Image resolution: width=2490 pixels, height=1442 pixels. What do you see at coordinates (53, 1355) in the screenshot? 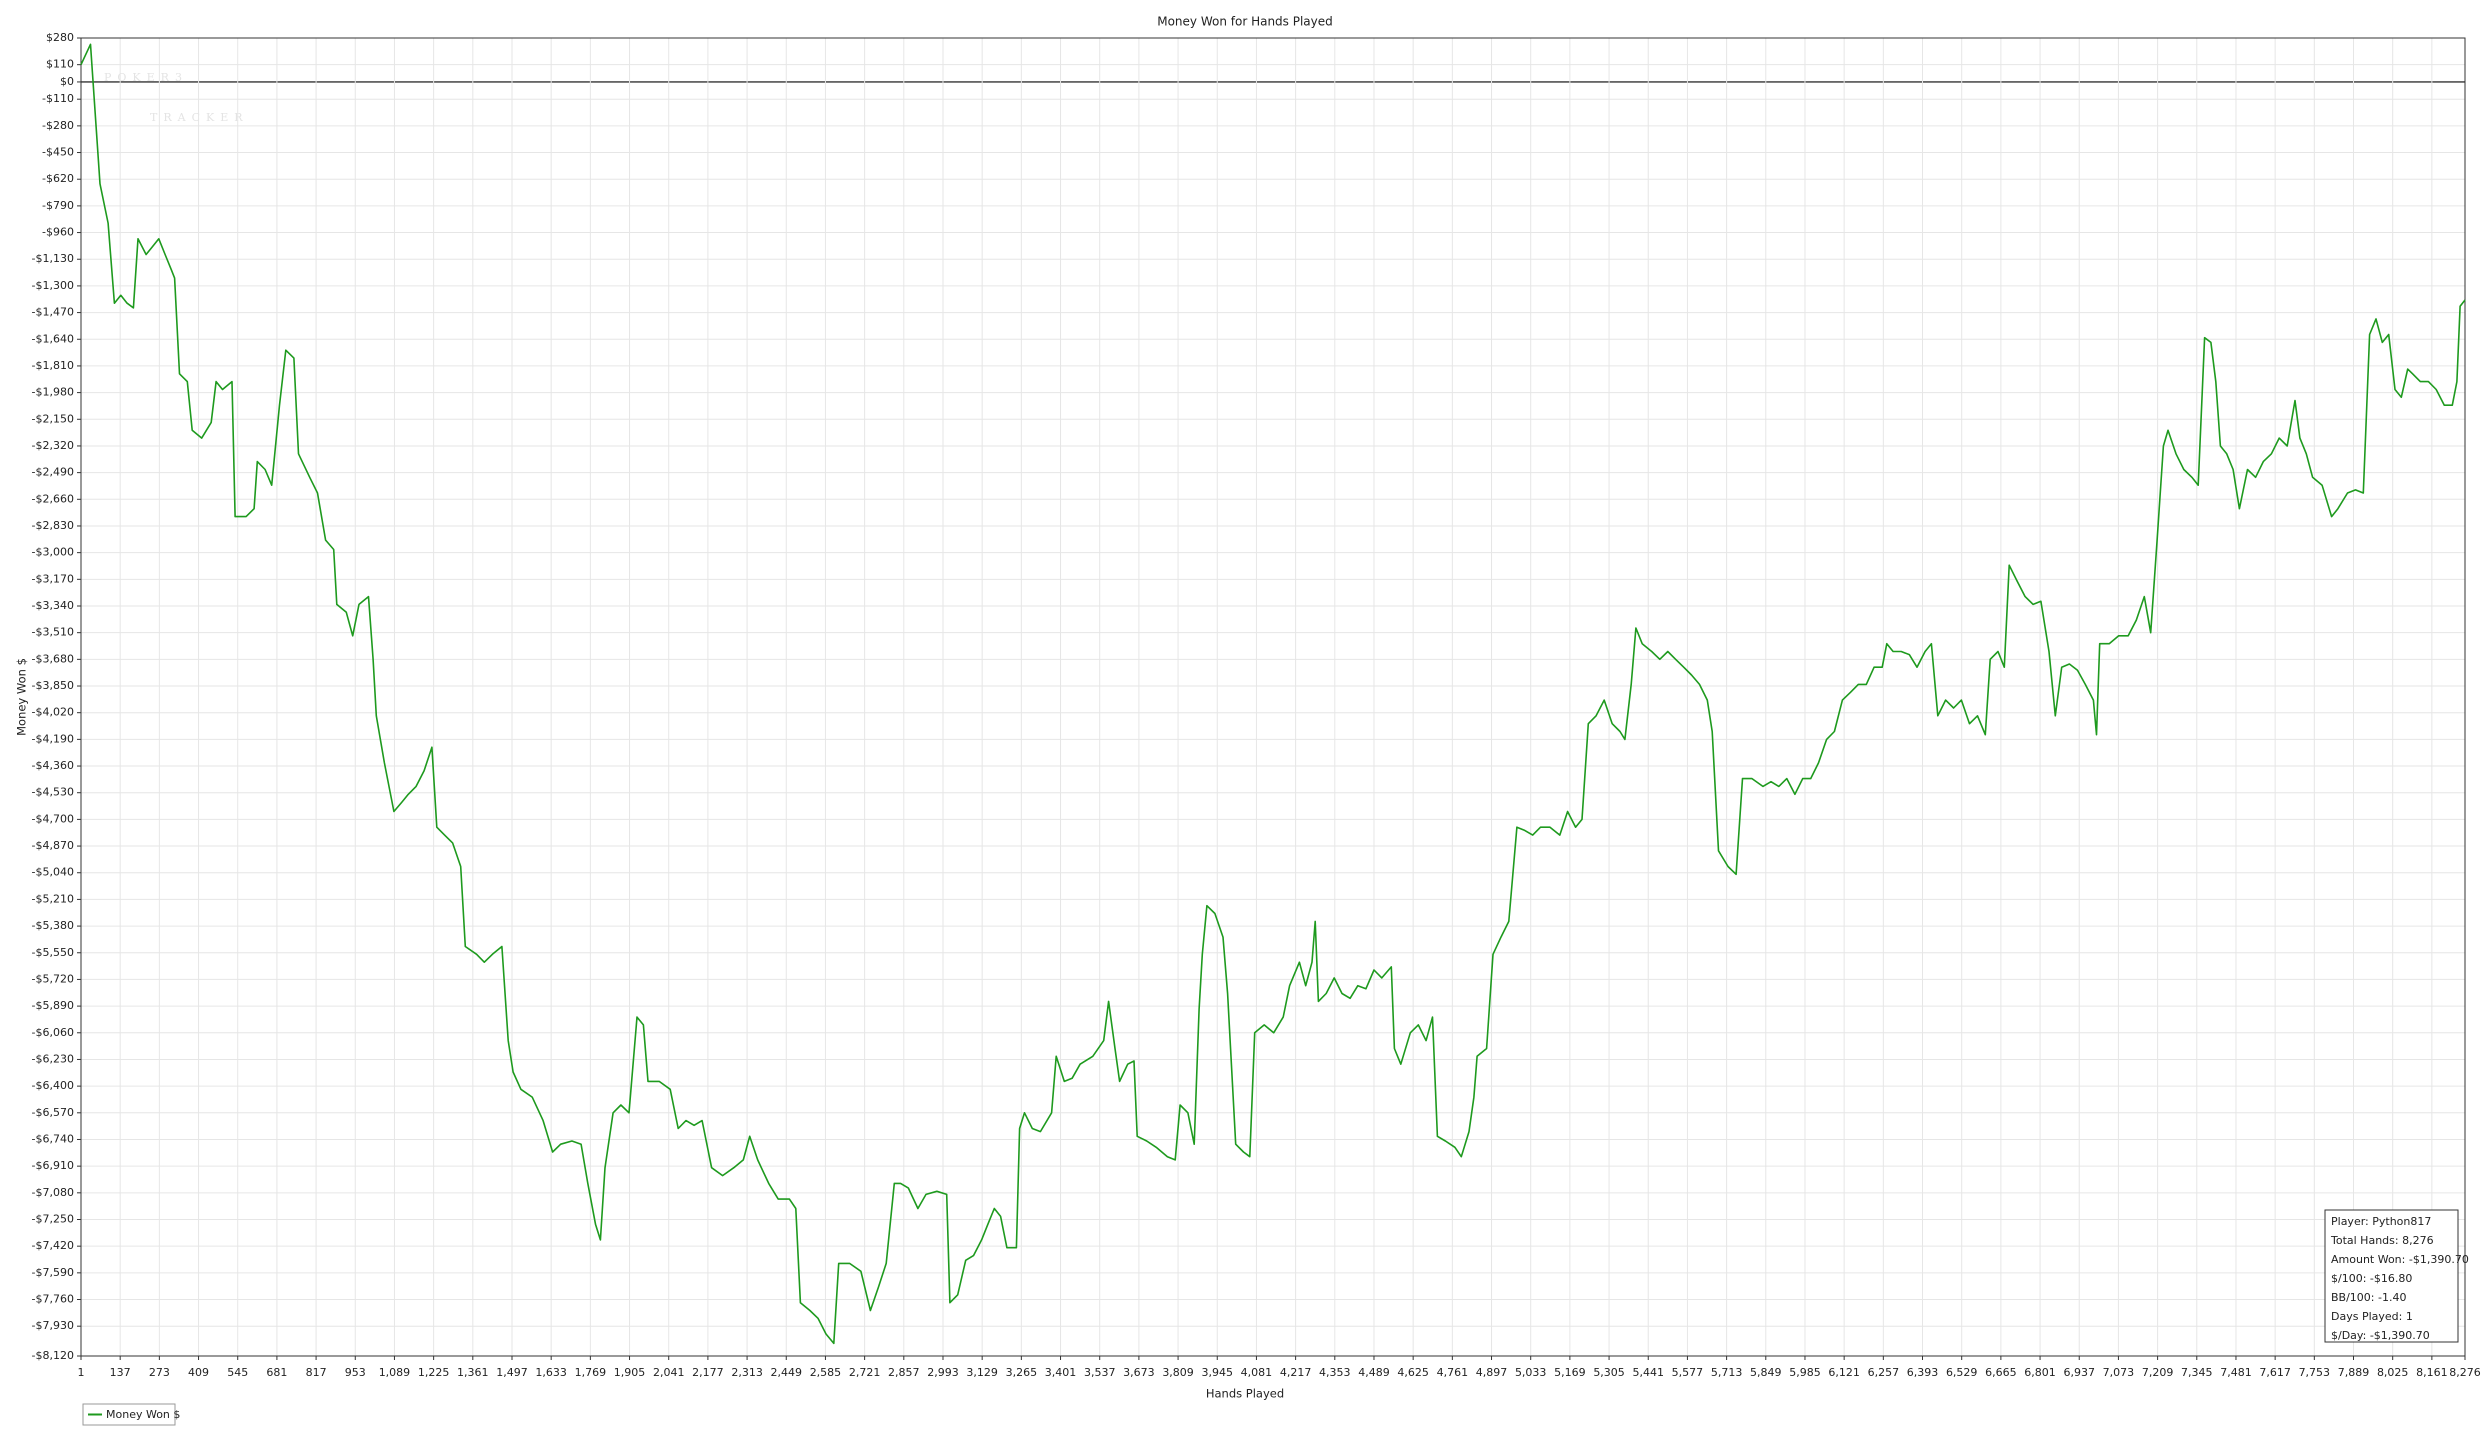
I see `y-tick-label: -$8,120` at bounding box center [53, 1355].